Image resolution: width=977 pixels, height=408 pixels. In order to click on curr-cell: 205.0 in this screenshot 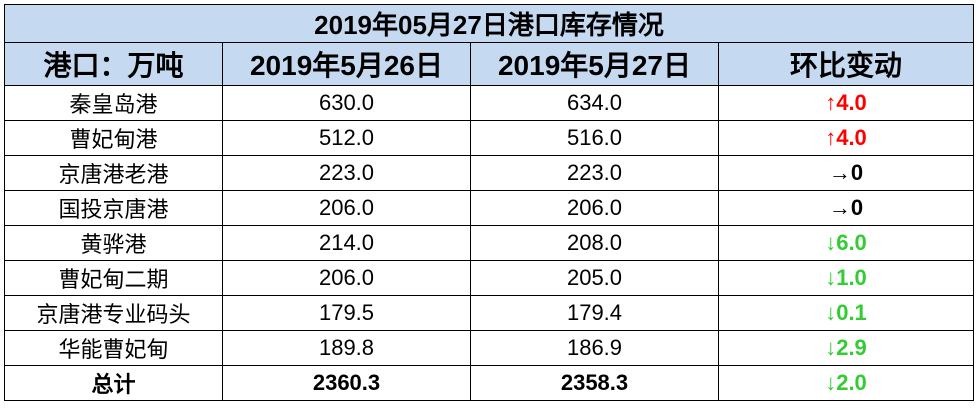, I will do `click(594, 278)`.